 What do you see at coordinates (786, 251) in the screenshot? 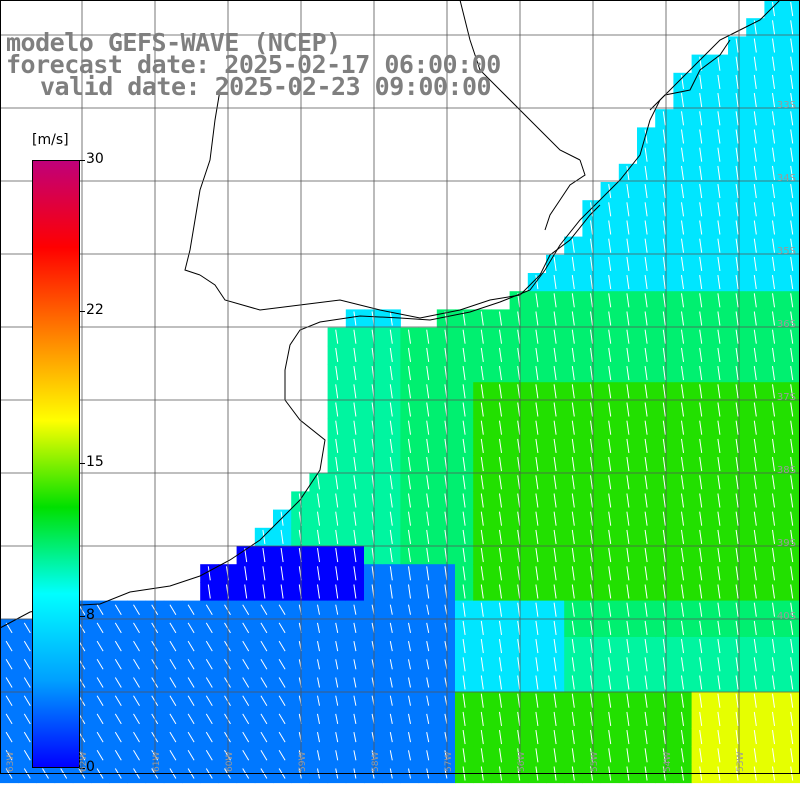
I see `latitude-label: 35S` at bounding box center [786, 251].